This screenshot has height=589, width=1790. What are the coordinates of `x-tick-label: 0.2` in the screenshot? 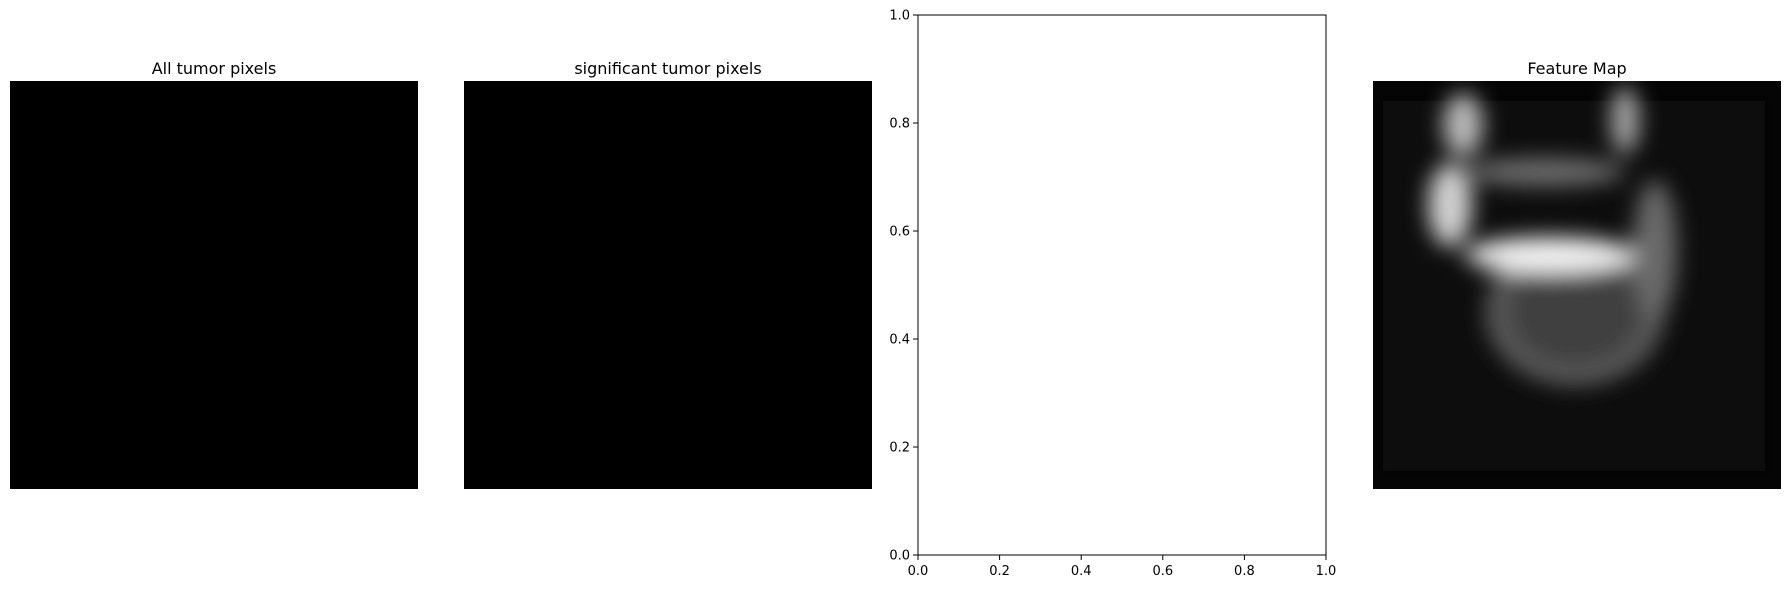 It's located at (999, 571).